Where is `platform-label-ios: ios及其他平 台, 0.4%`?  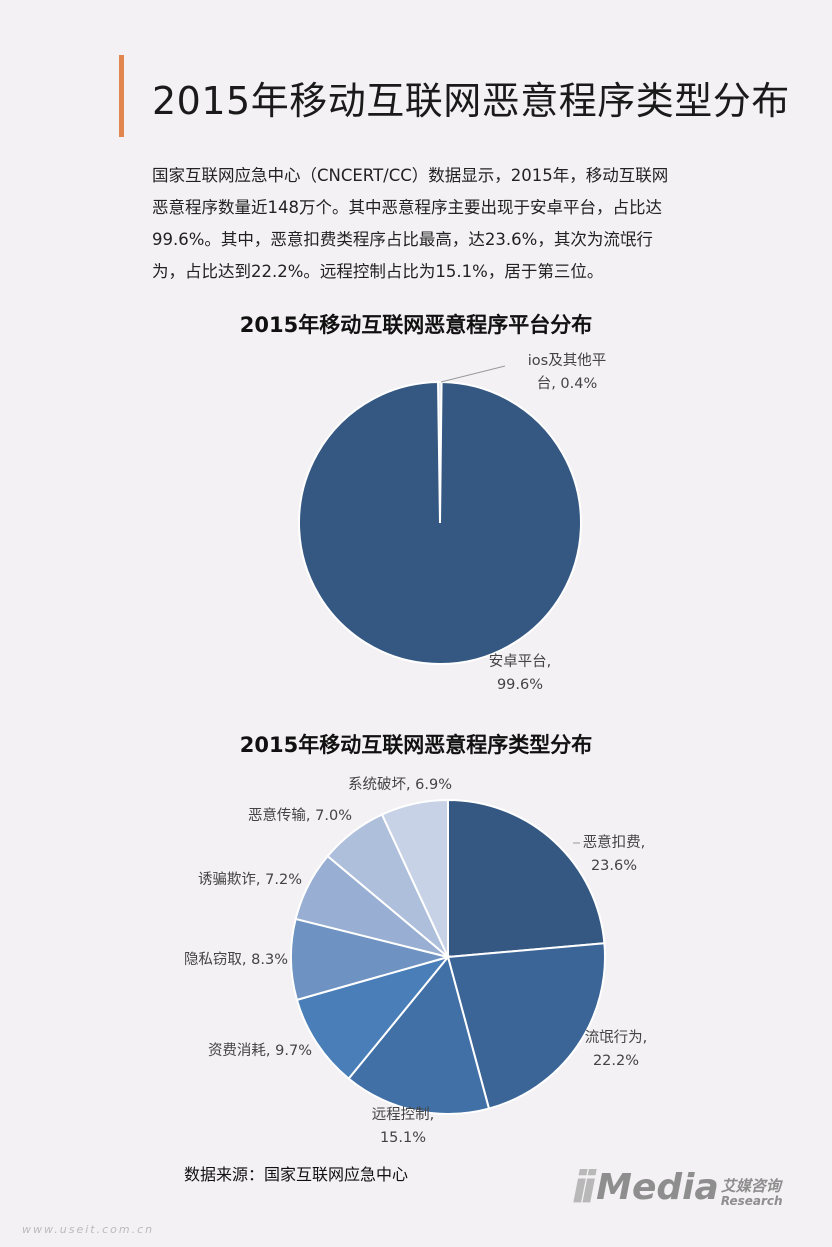 platform-label-ios: ios及其他平 台, 0.4% is located at coordinates (567, 372).